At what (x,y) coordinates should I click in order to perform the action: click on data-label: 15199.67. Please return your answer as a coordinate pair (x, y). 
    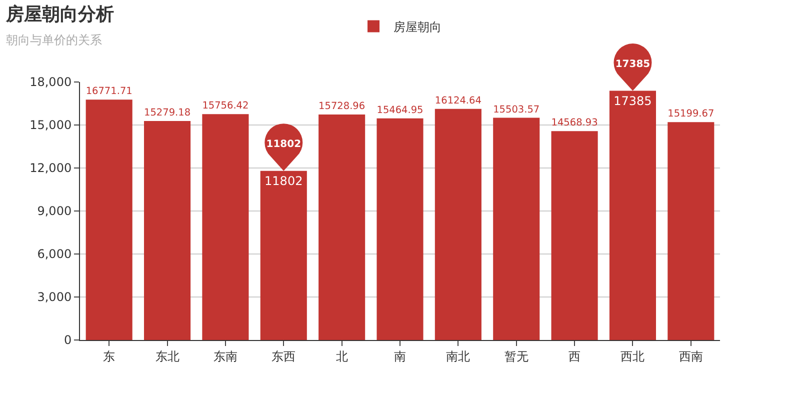
    Looking at the image, I should click on (691, 114).